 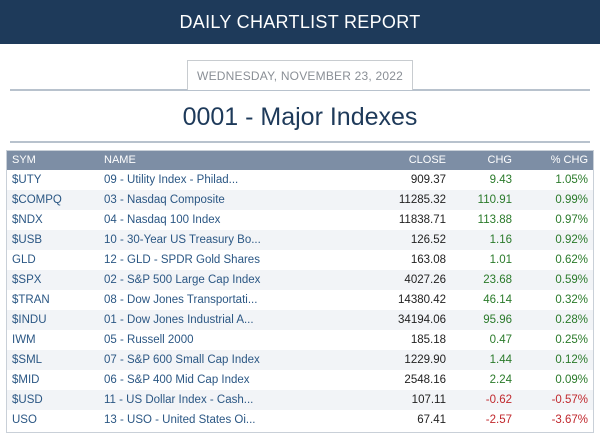 I want to click on row-change-value: -2.57, so click(x=498, y=420).